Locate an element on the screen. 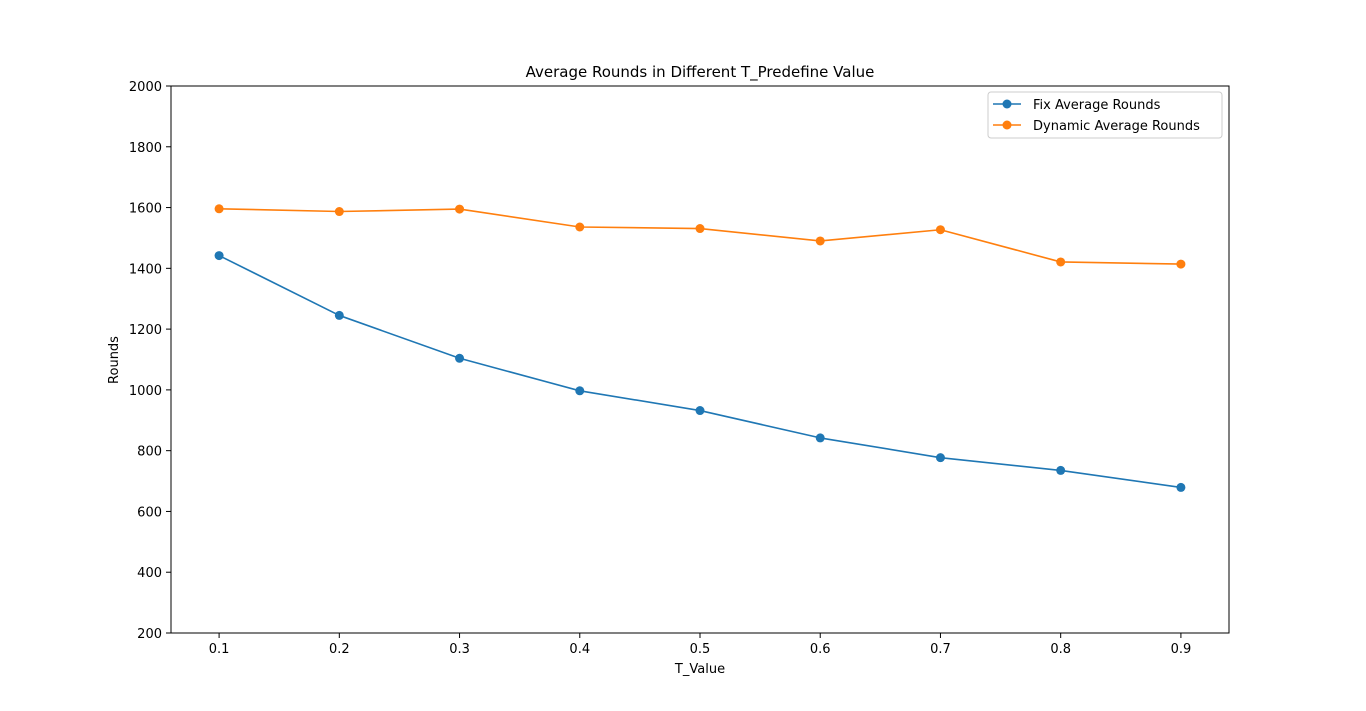 Image resolution: width=1366 pixels, height=711 pixels. legend-frame is located at coordinates (1105, 115).